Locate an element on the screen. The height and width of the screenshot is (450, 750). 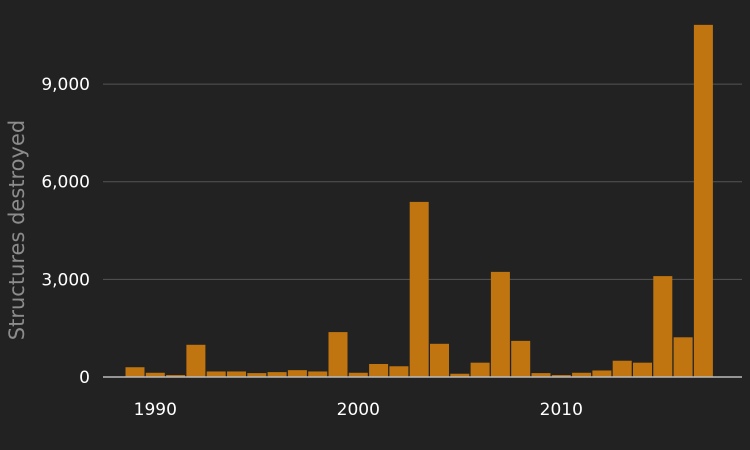
y-tick-label: 0 is located at coordinates (84, 378).